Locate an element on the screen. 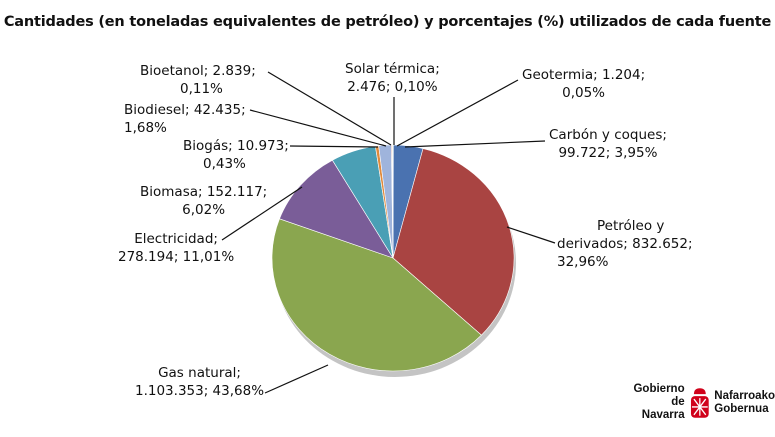 Image resolution: width=775 pixels, height=437 pixels. label-biomasa: Biomasa; 152.117; 6,02% is located at coordinates (204, 201).